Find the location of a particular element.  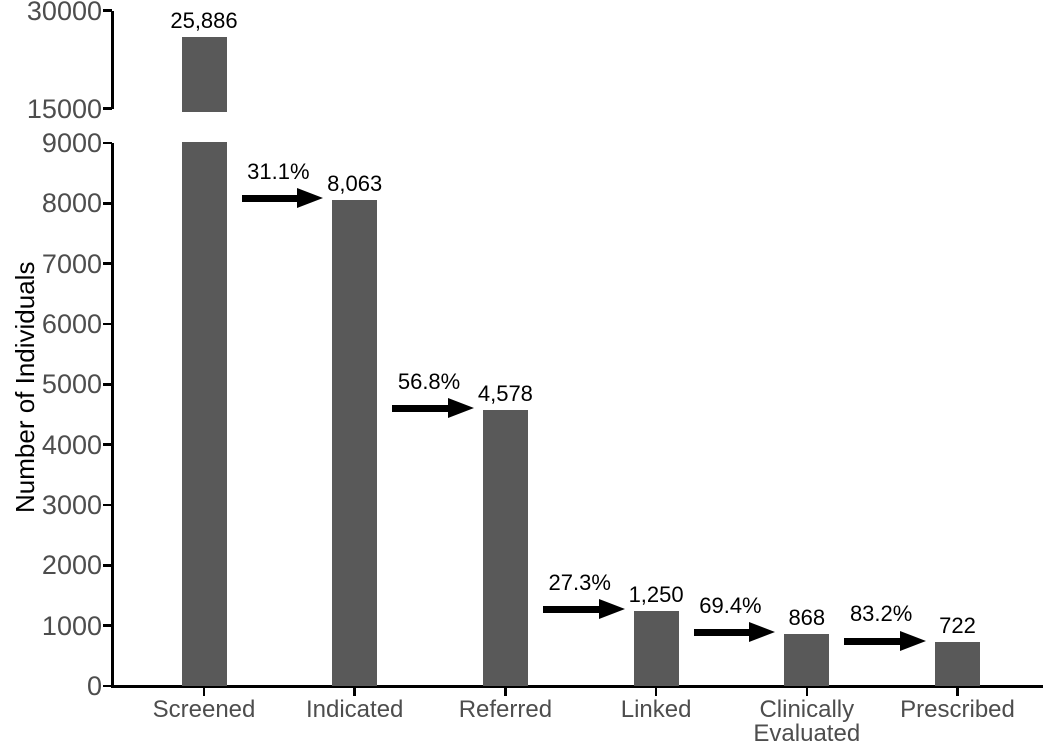

y-tick-label: 4000 is located at coordinates (71, 444).